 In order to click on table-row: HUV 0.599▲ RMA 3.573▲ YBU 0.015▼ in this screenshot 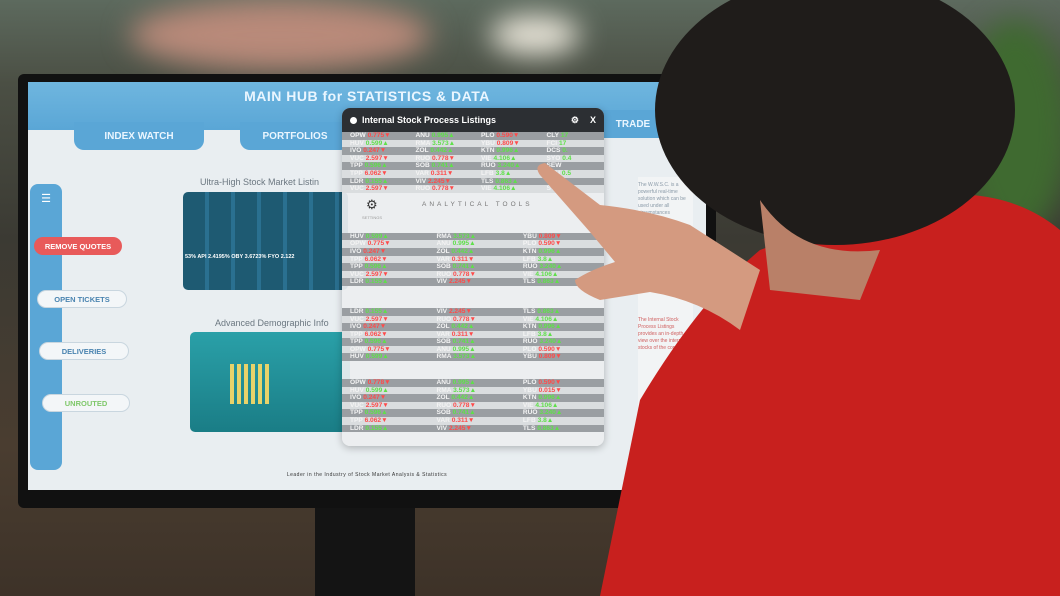, I will do `click(473, 390)`.